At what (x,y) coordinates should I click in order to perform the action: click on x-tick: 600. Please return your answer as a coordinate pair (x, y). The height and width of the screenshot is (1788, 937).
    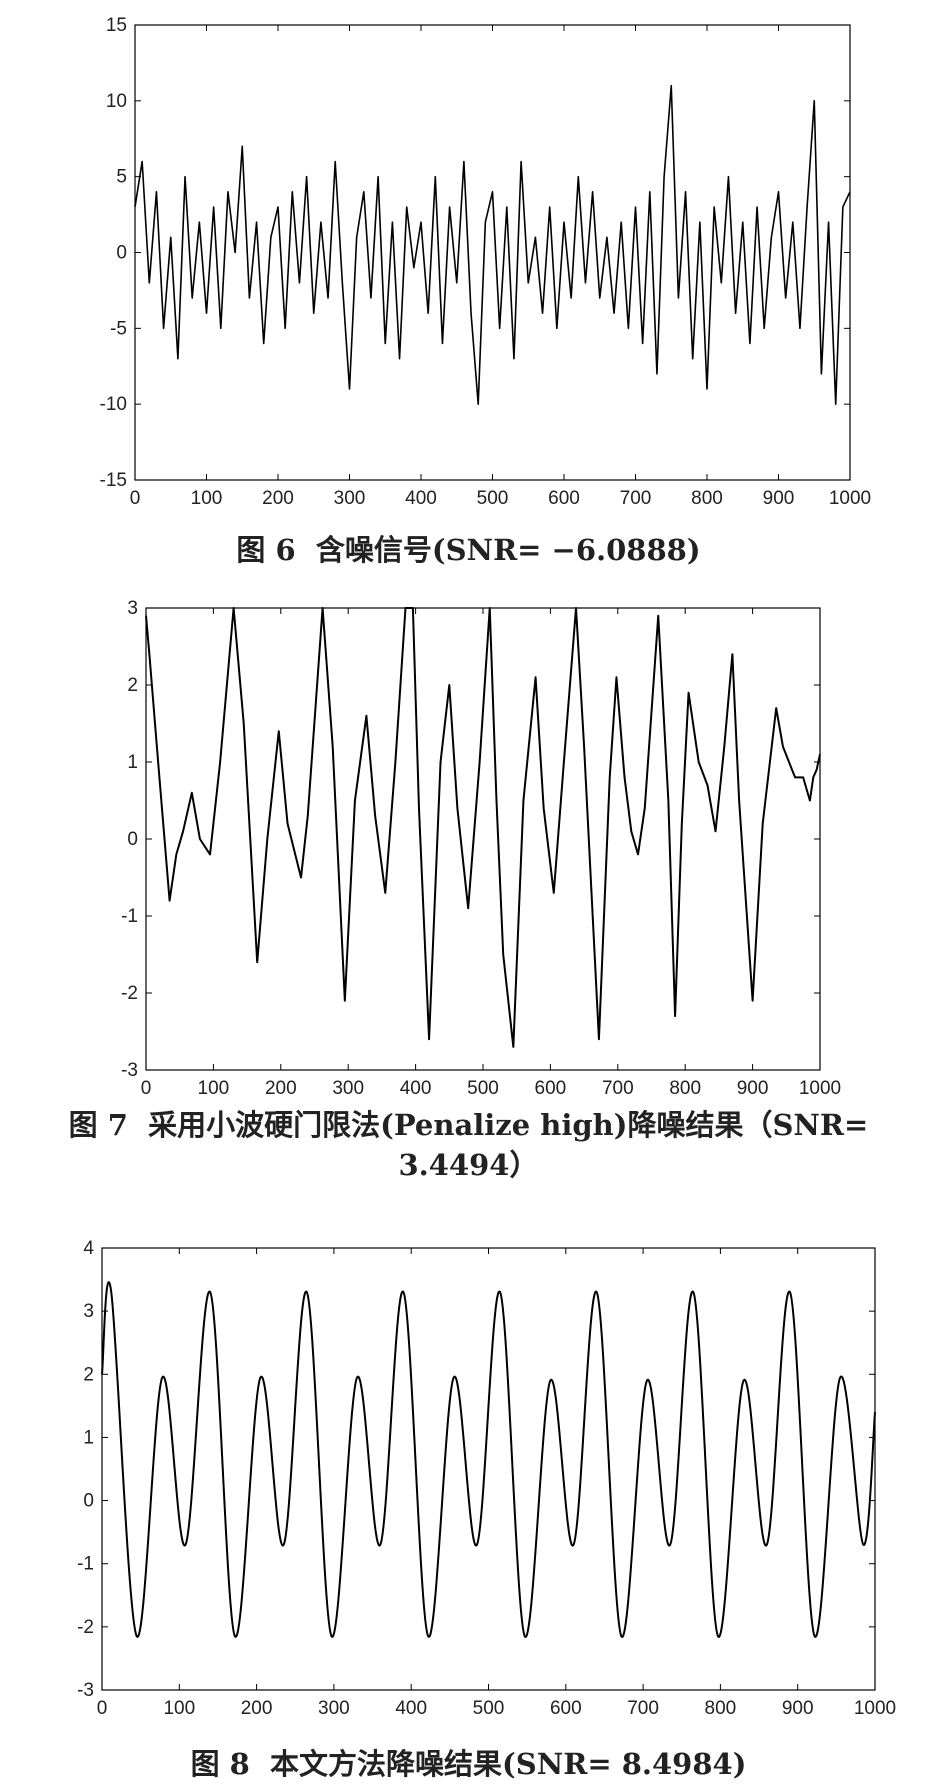
    Looking at the image, I should click on (564, 267).